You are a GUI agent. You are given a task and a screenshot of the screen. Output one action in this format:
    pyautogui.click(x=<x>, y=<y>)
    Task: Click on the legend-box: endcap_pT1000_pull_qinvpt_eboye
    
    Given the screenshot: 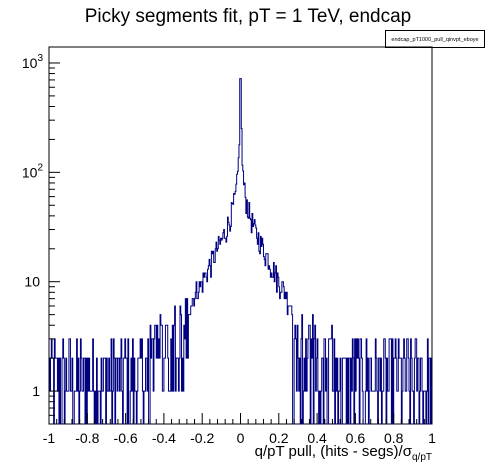 What is the action you would take?
    pyautogui.click(x=435, y=39)
    